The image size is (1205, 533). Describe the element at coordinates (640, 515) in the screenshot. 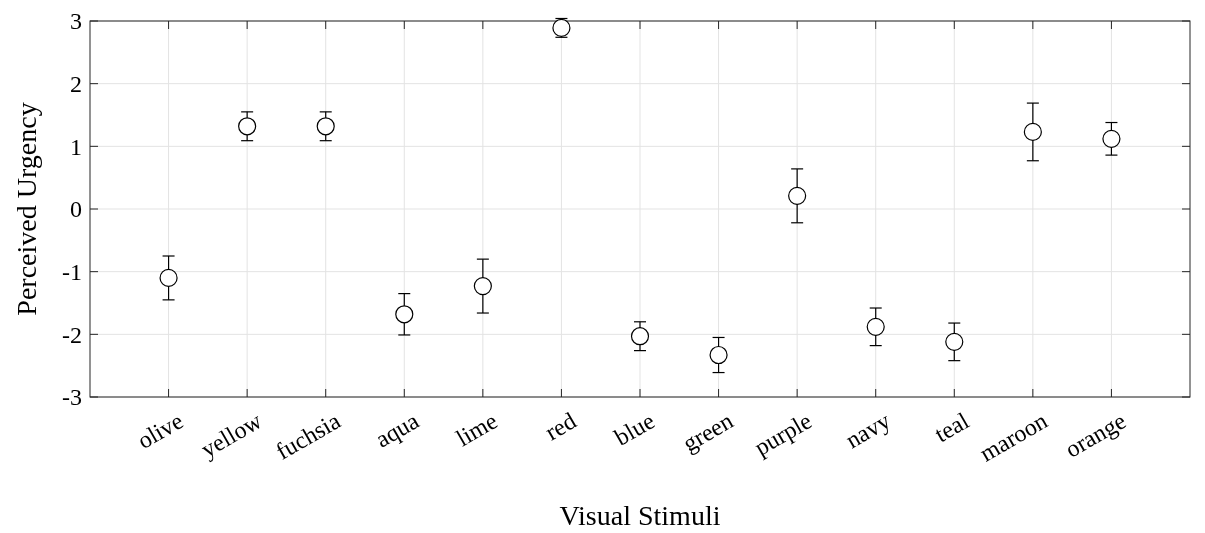

I see `x-axis-title: Visual Stimuli` at that location.